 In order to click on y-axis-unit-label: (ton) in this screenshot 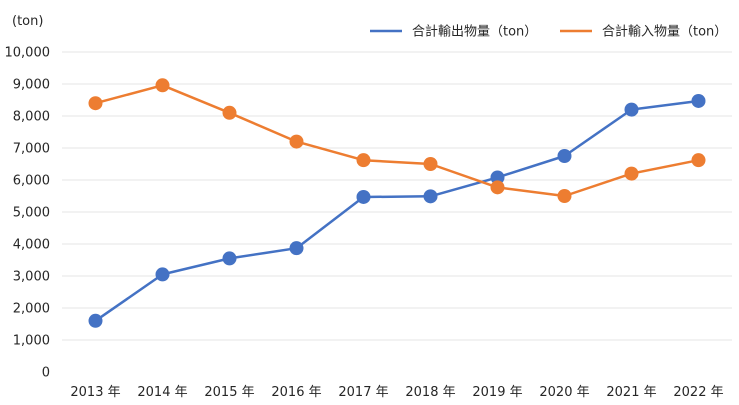, I will do `click(27, 21)`.